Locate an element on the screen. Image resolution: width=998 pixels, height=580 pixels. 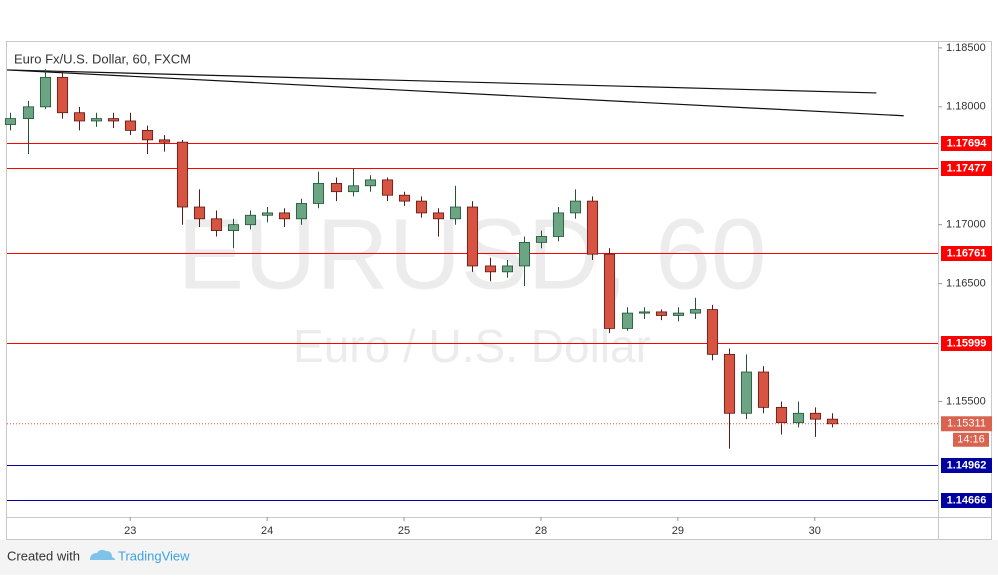
tradingview-logo is located at coordinates (102, 554).